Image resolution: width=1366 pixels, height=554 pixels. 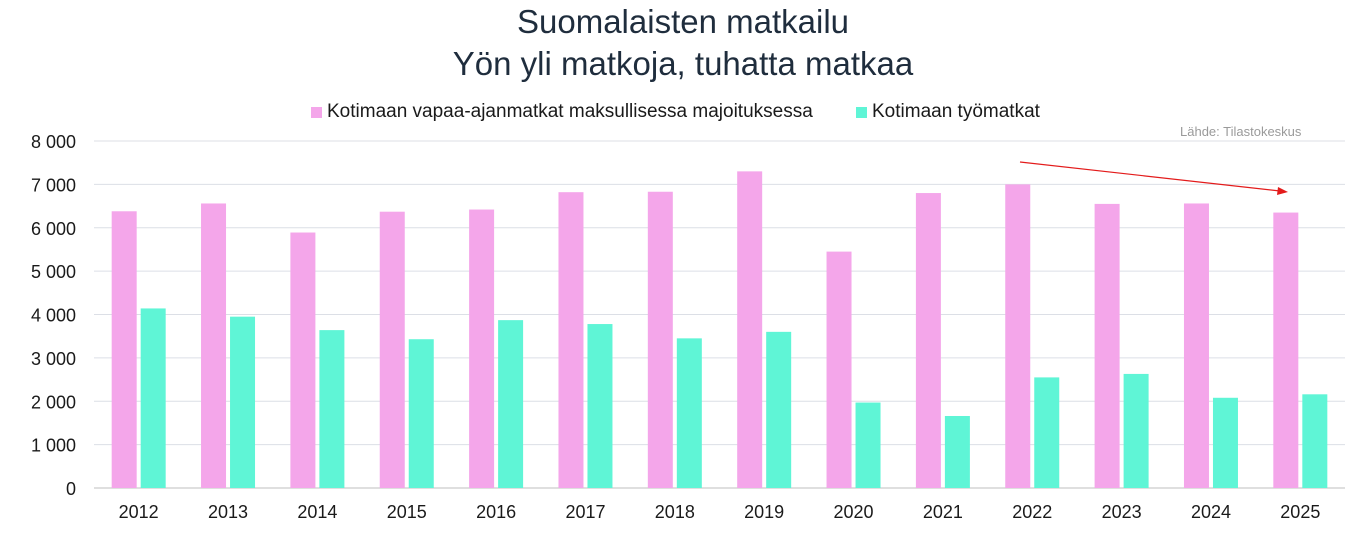 I want to click on x-tick-label: 2015, so click(x=407, y=512).